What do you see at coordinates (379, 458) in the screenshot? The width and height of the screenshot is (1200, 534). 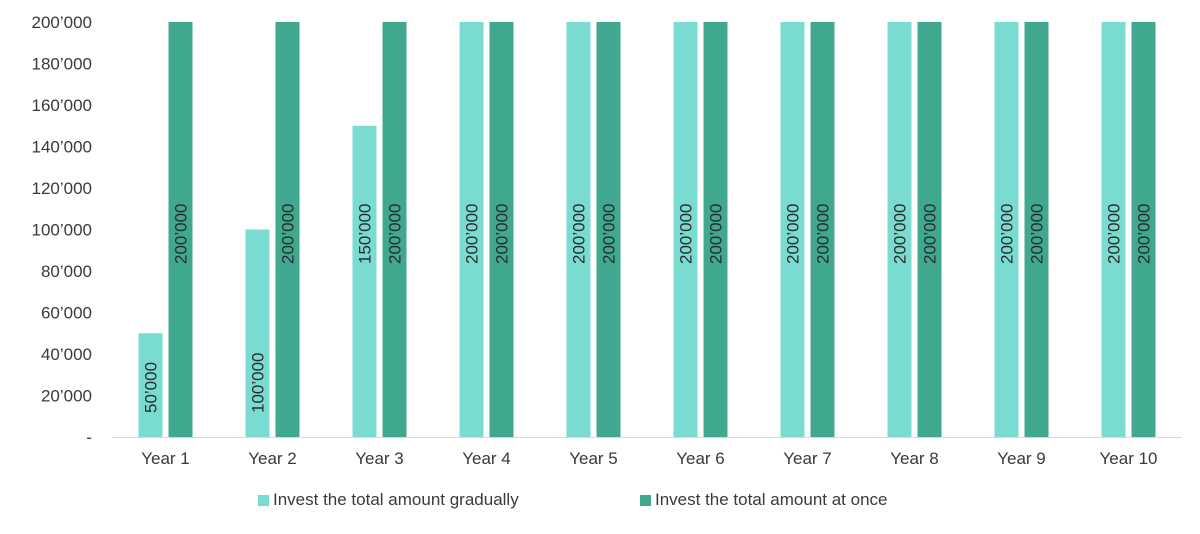 I see `x-tick-label: Year 3` at bounding box center [379, 458].